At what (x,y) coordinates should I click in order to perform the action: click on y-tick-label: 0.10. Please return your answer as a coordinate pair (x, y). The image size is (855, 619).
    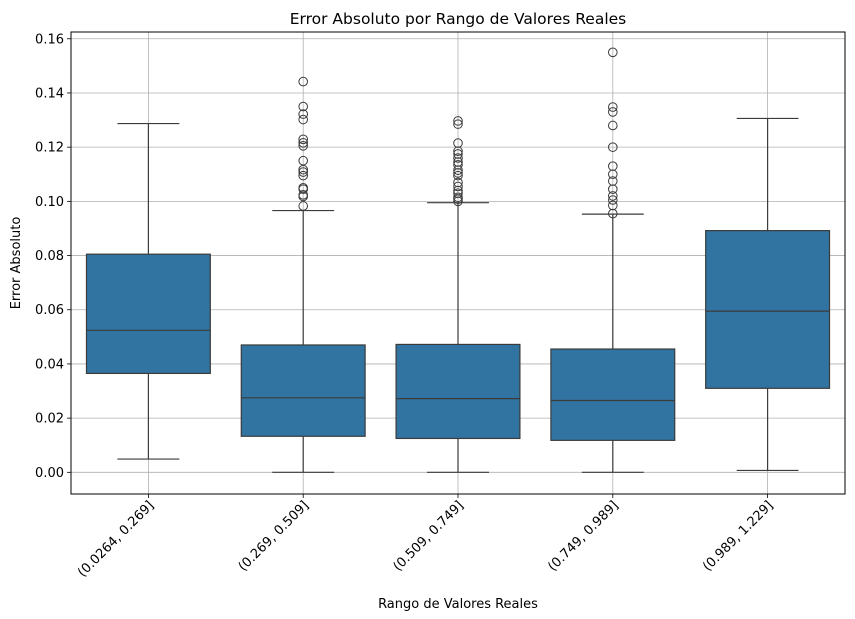
    Looking at the image, I should click on (49, 202).